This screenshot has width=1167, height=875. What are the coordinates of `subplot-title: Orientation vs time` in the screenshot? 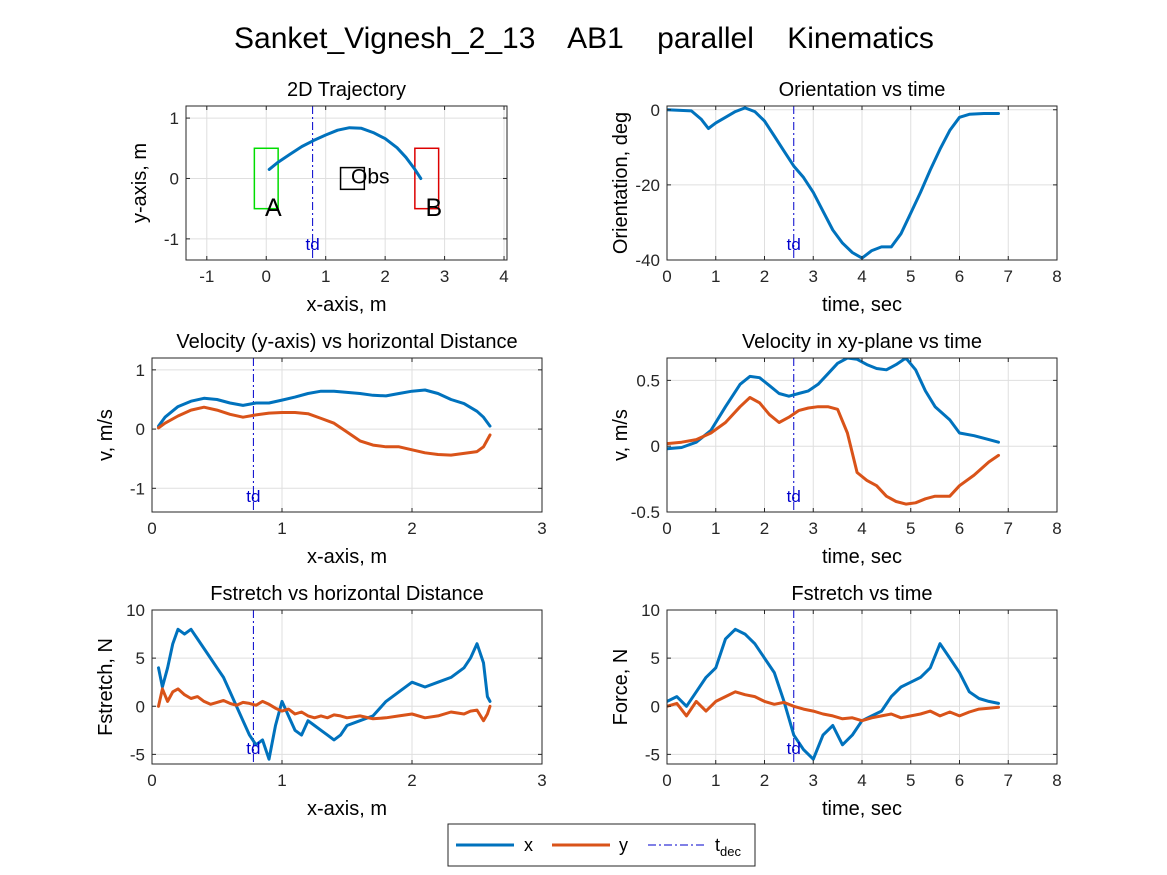 It's located at (862, 90).